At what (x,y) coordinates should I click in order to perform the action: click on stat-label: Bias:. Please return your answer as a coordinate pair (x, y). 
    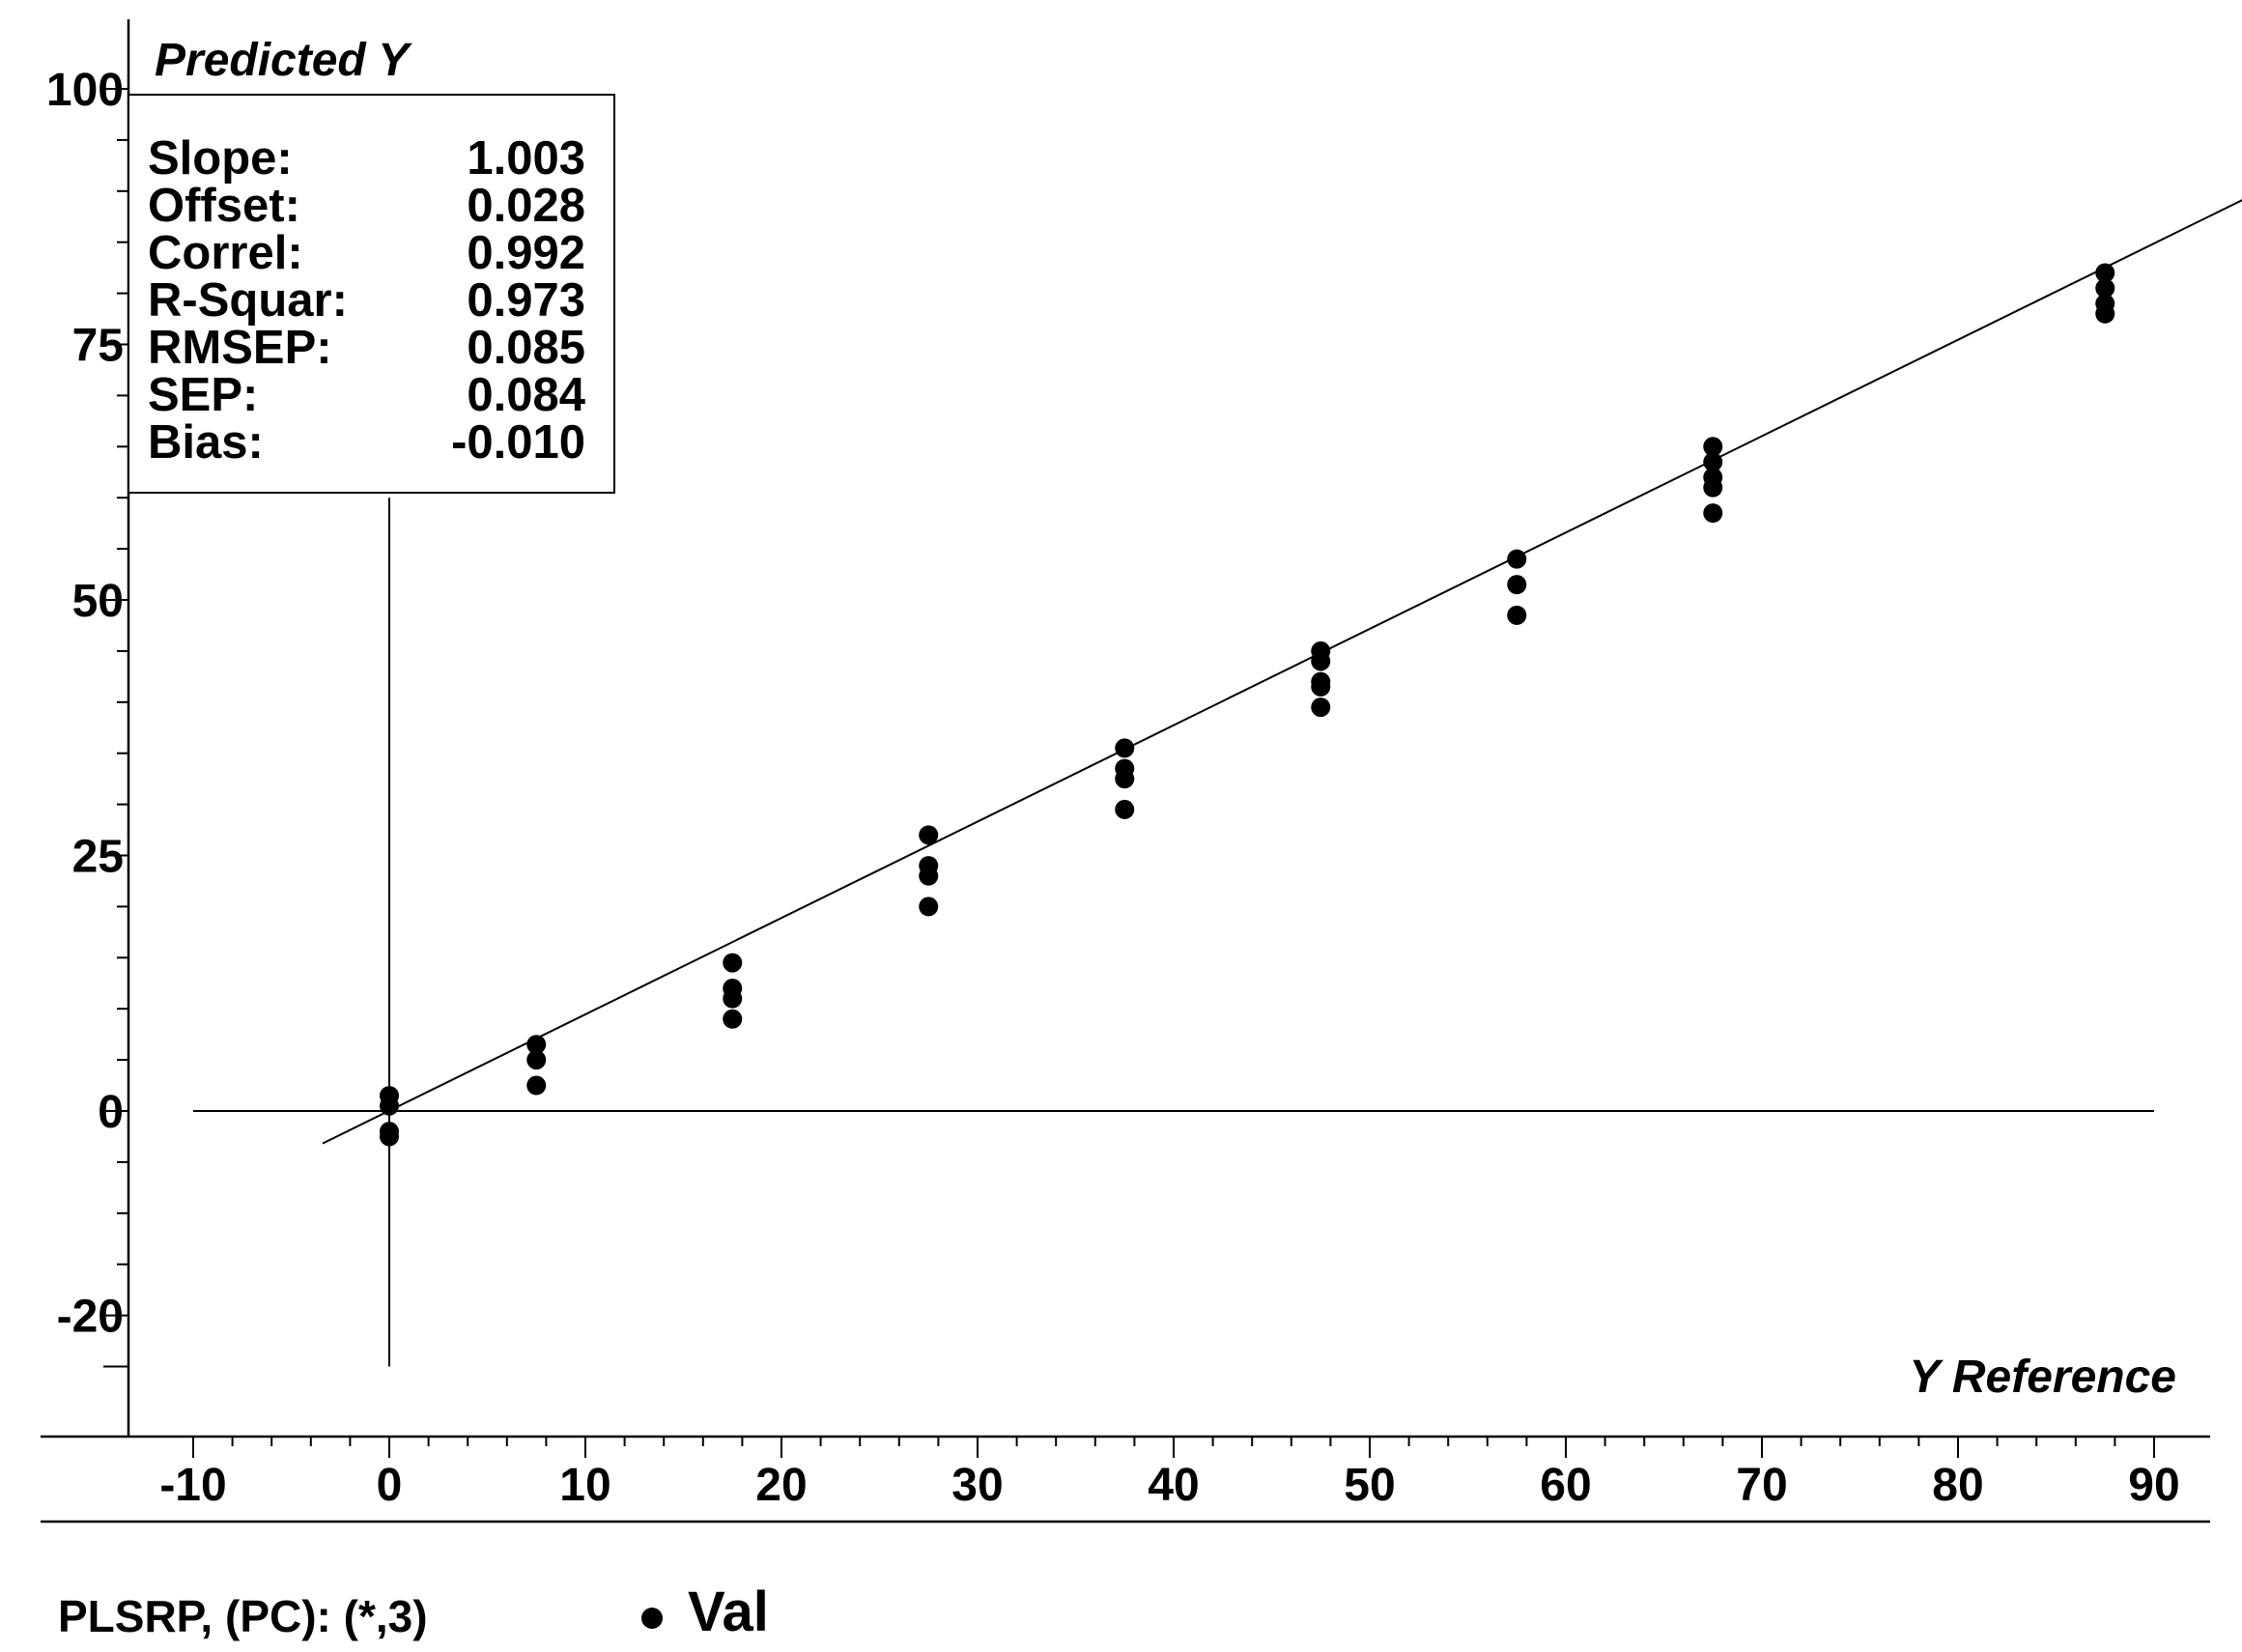
    Looking at the image, I should click on (206, 442).